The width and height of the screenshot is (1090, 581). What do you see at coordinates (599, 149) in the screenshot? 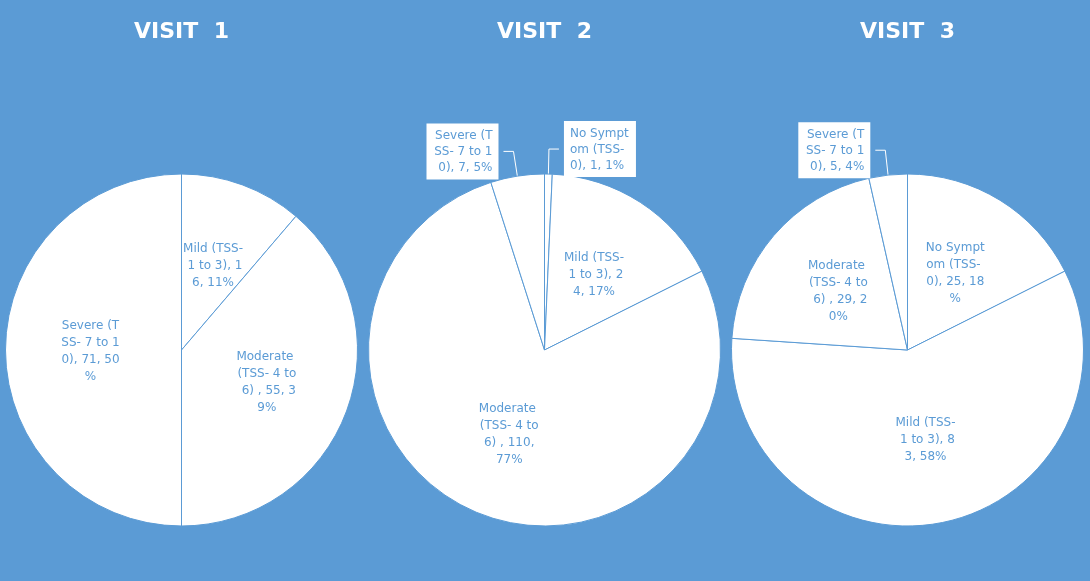
I see `slice-label: No Symptom (TSS- 0), 1, 1%` at bounding box center [599, 149].